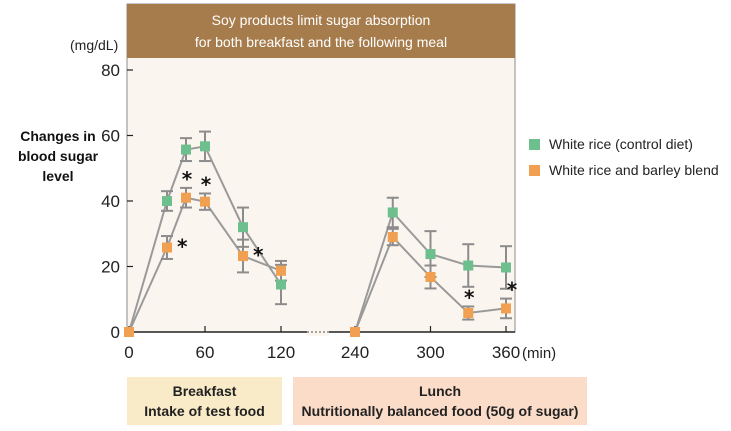 The height and width of the screenshot is (431, 731). Describe the element at coordinates (110, 267) in the screenshot. I see `y-tick-label: 20` at that location.